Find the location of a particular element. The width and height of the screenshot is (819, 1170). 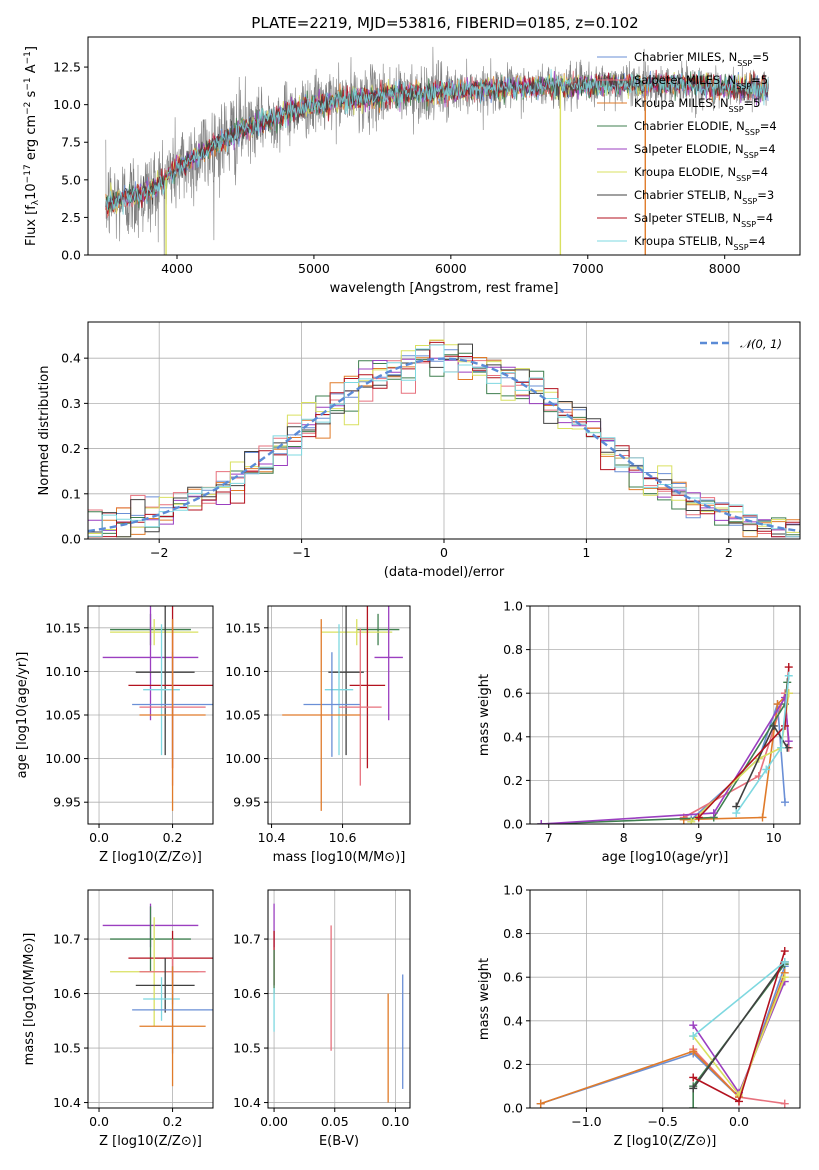

tick-label-x: 1 is located at coordinates (586, 552).